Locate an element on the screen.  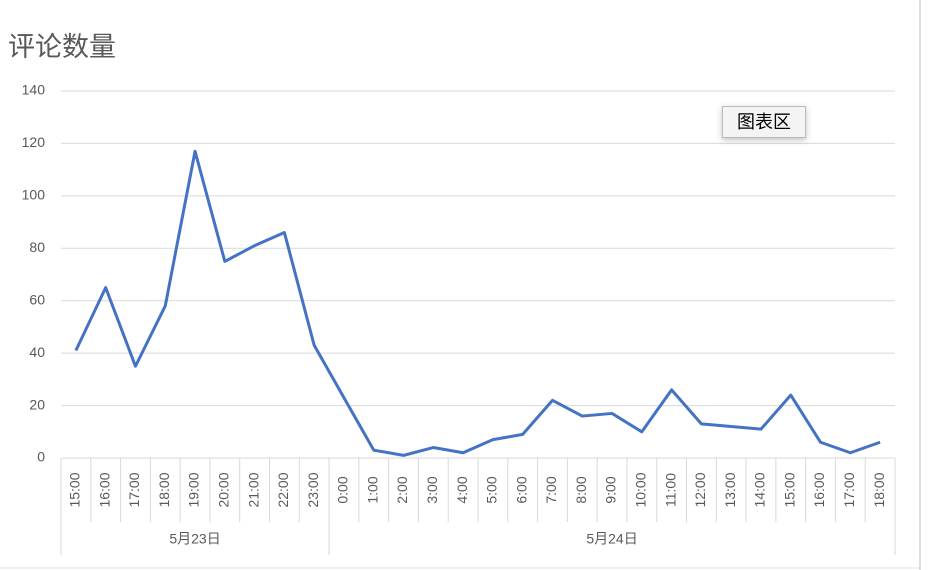
x-tick-label: 8:00 is located at coordinates (581, 489).